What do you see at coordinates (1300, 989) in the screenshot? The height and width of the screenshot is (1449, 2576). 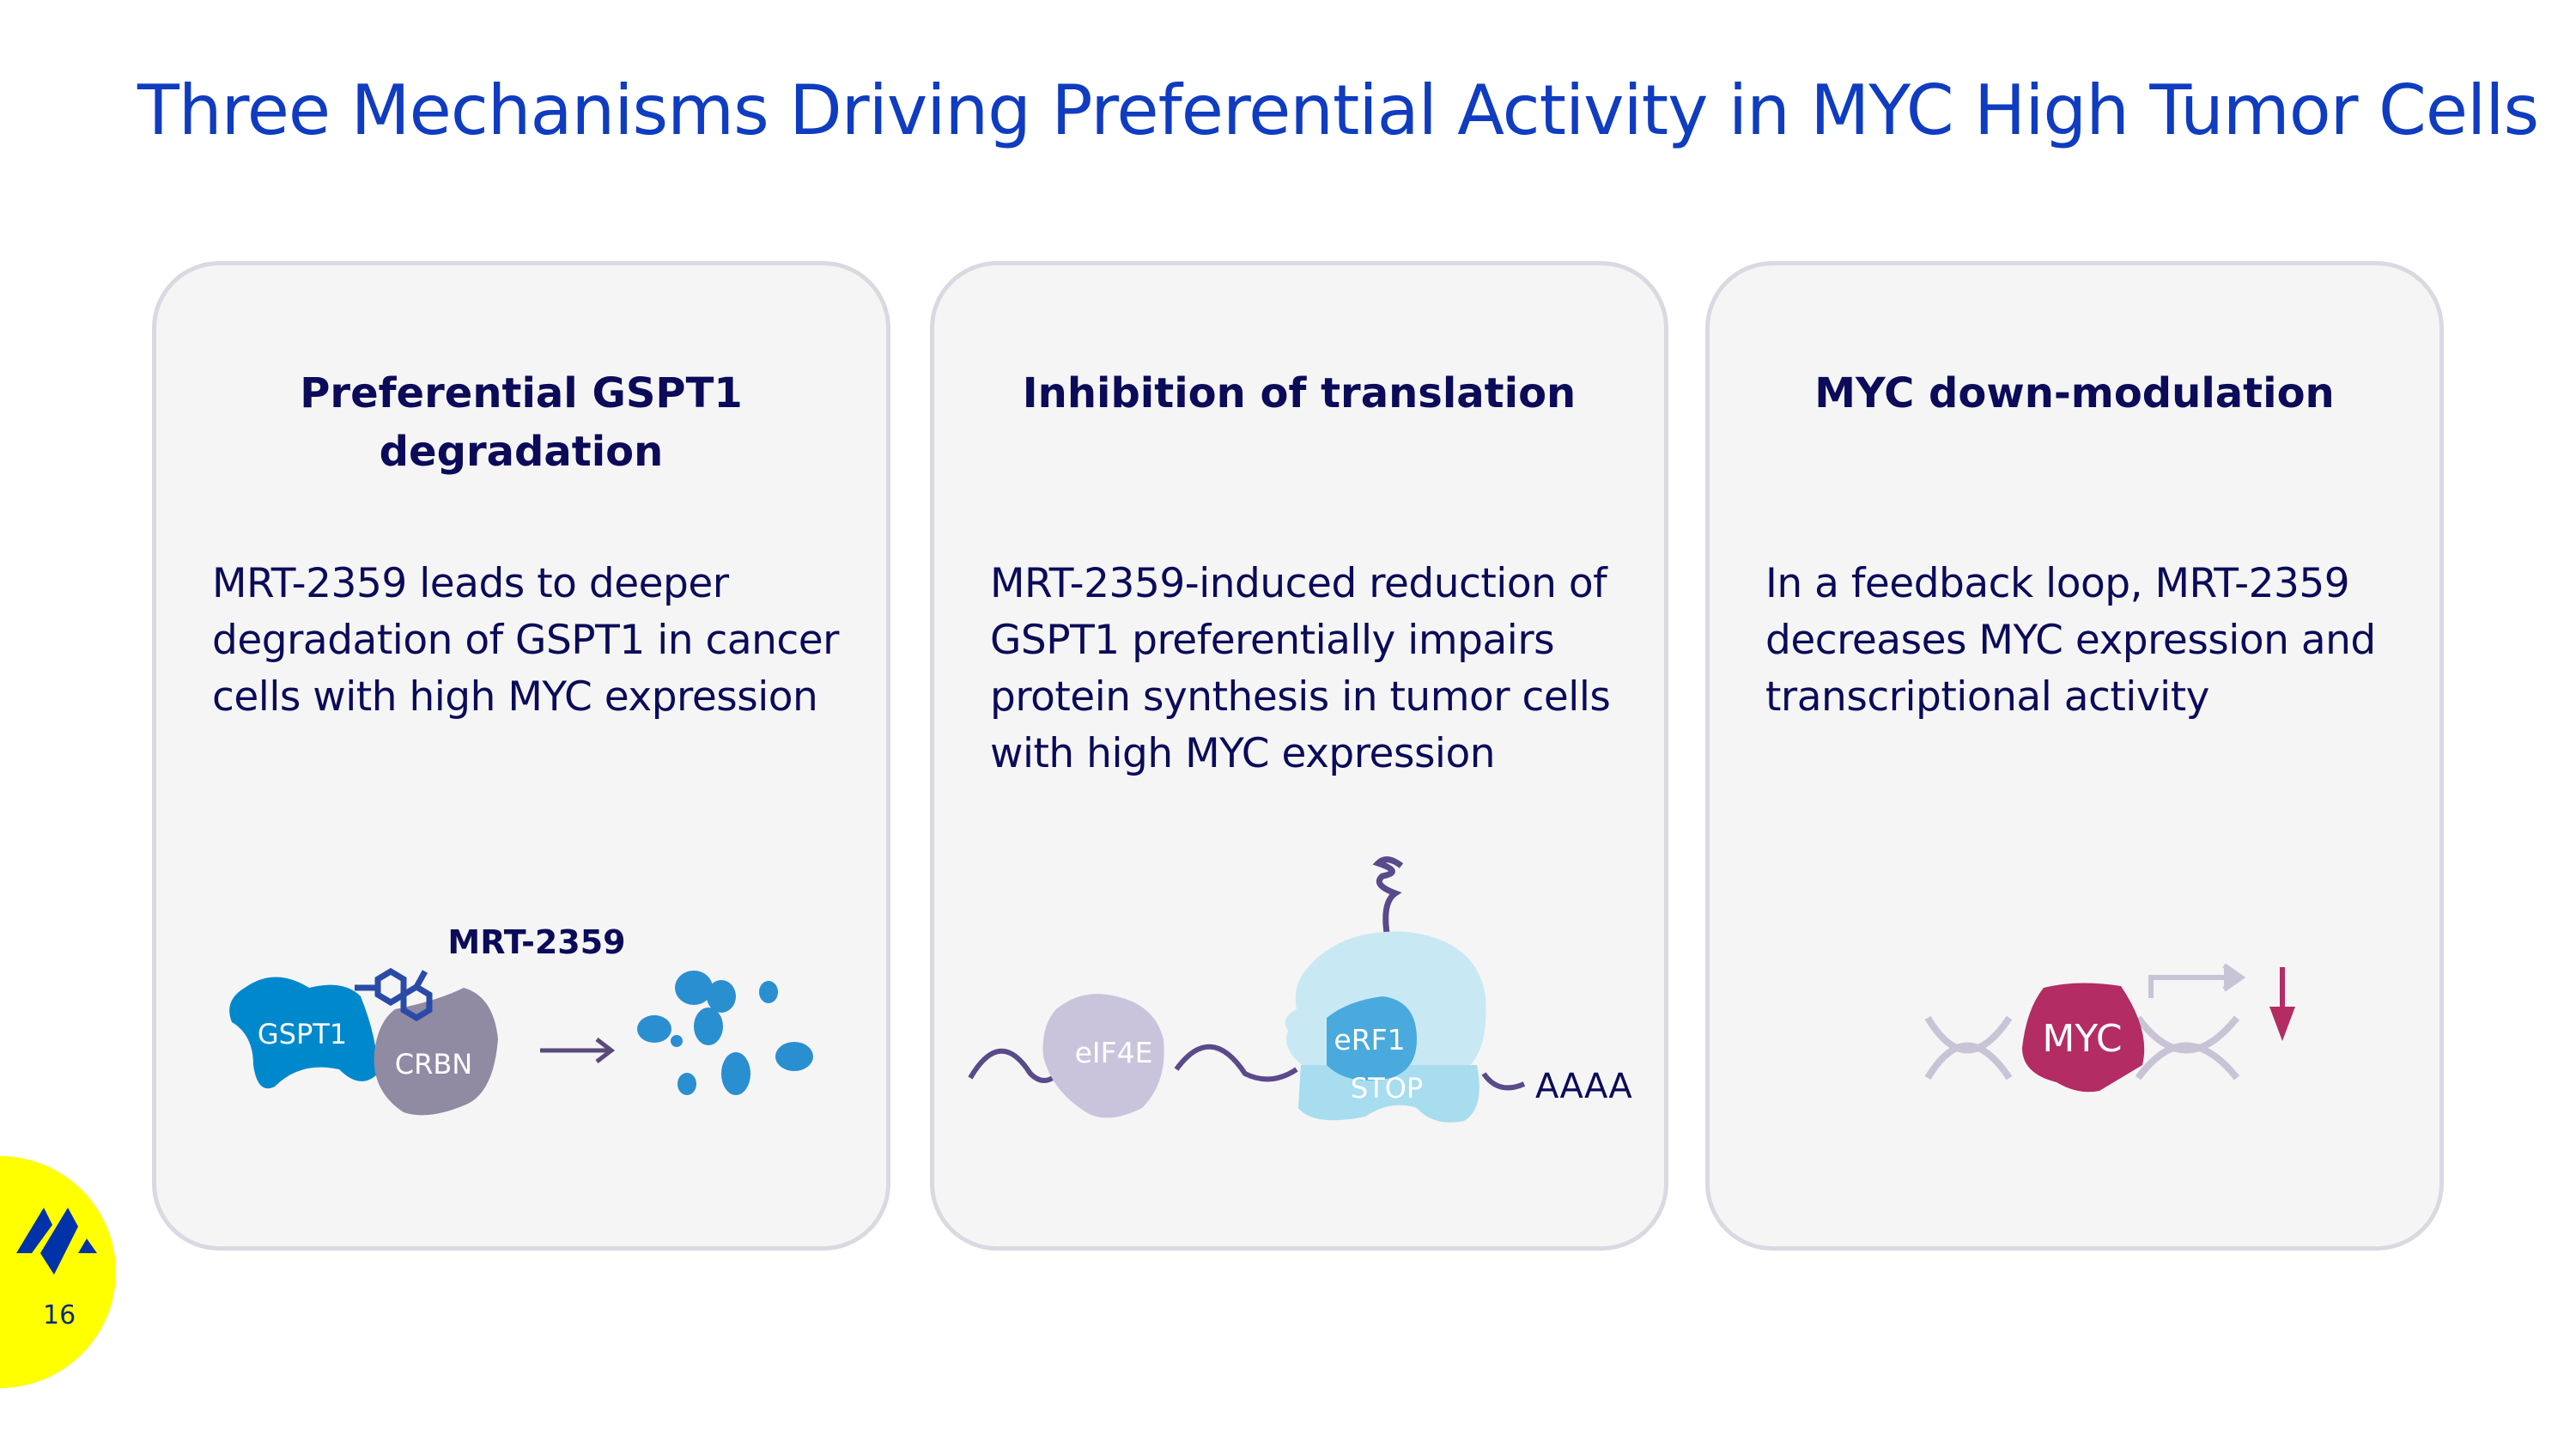 I see `translation-figure: eIF4E eRF1 STOP AAAA` at bounding box center [1300, 989].